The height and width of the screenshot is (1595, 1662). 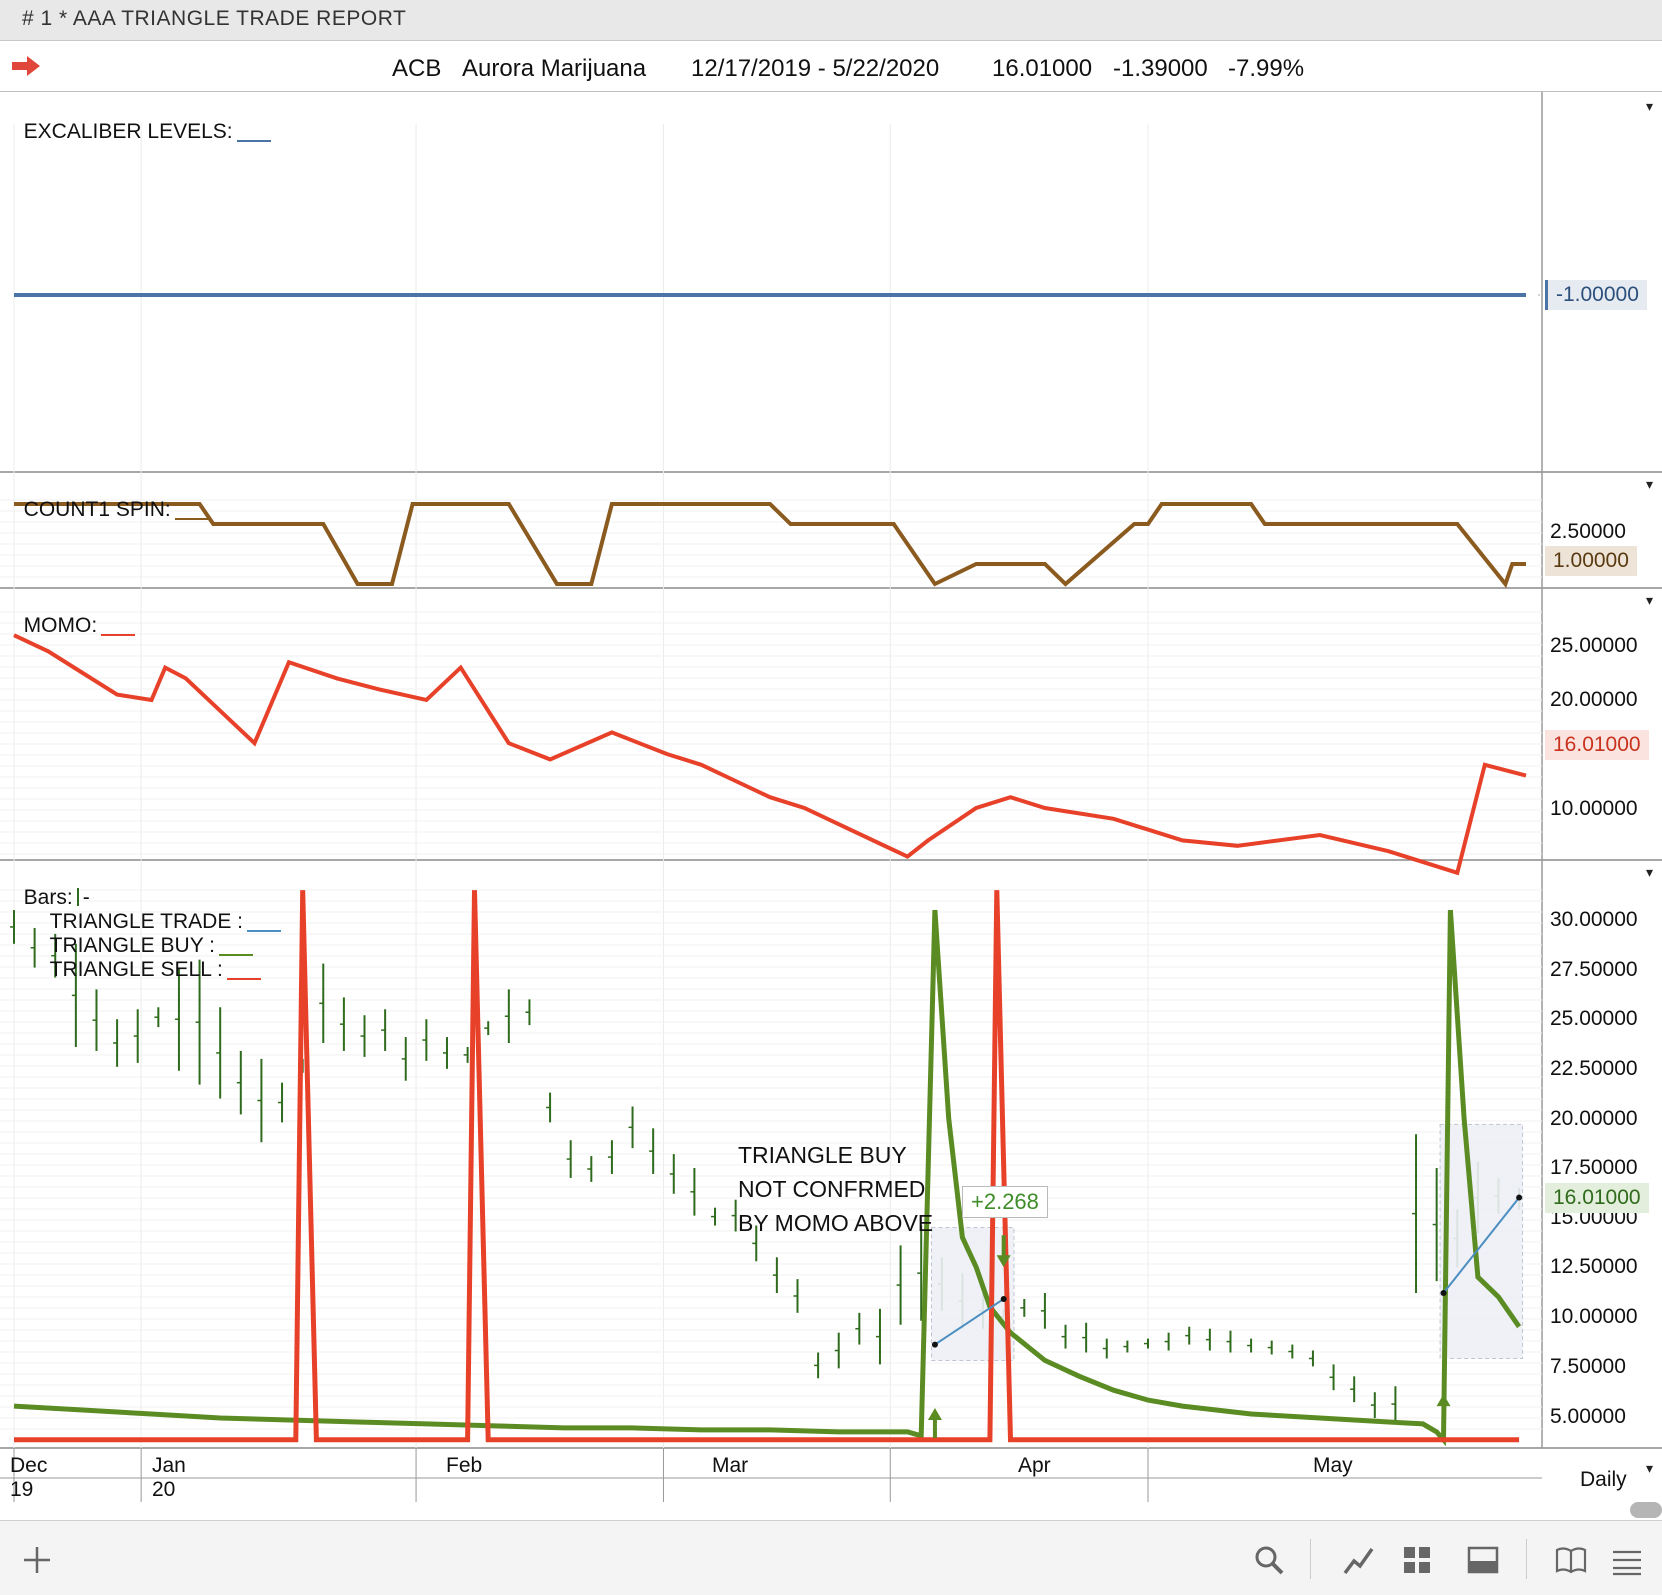 What do you see at coordinates (1650, 872) in the screenshot?
I see `price-menu-icon: ▾` at bounding box center [1650, 872].